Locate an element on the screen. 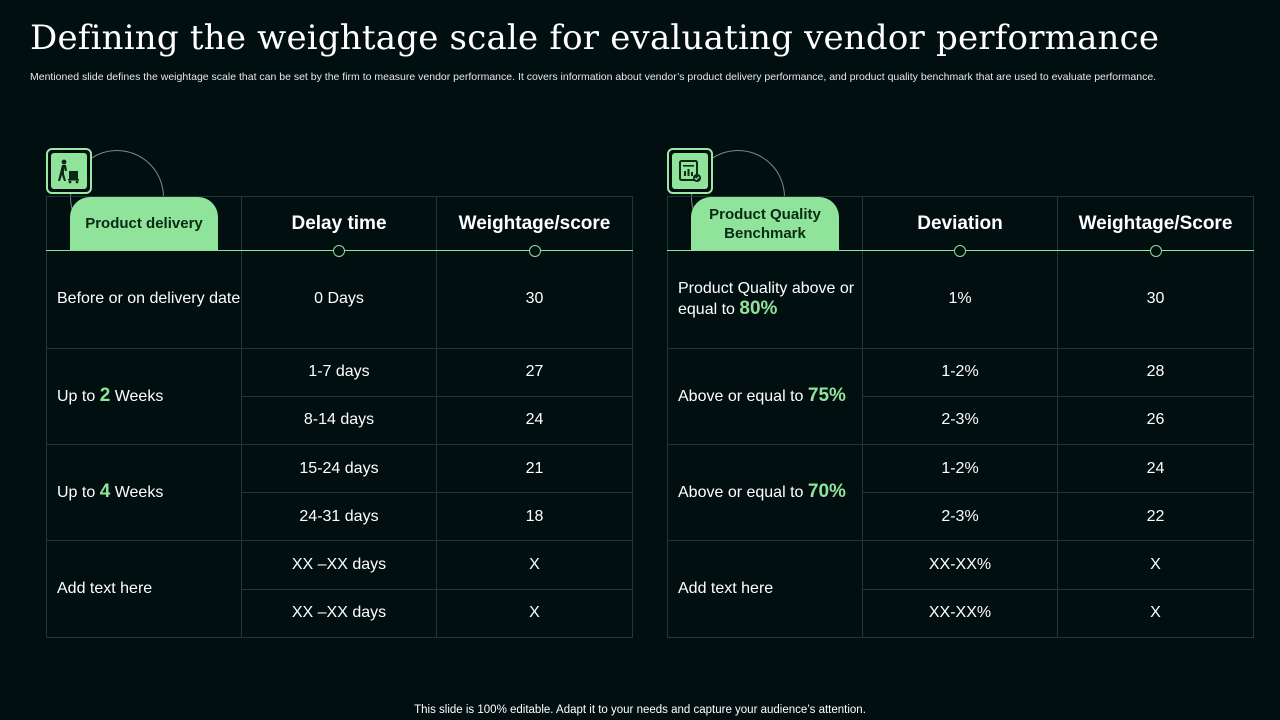 This screenshot has width=1280, height=720. table-cell: 28 is located at coordinates (1155, 372).